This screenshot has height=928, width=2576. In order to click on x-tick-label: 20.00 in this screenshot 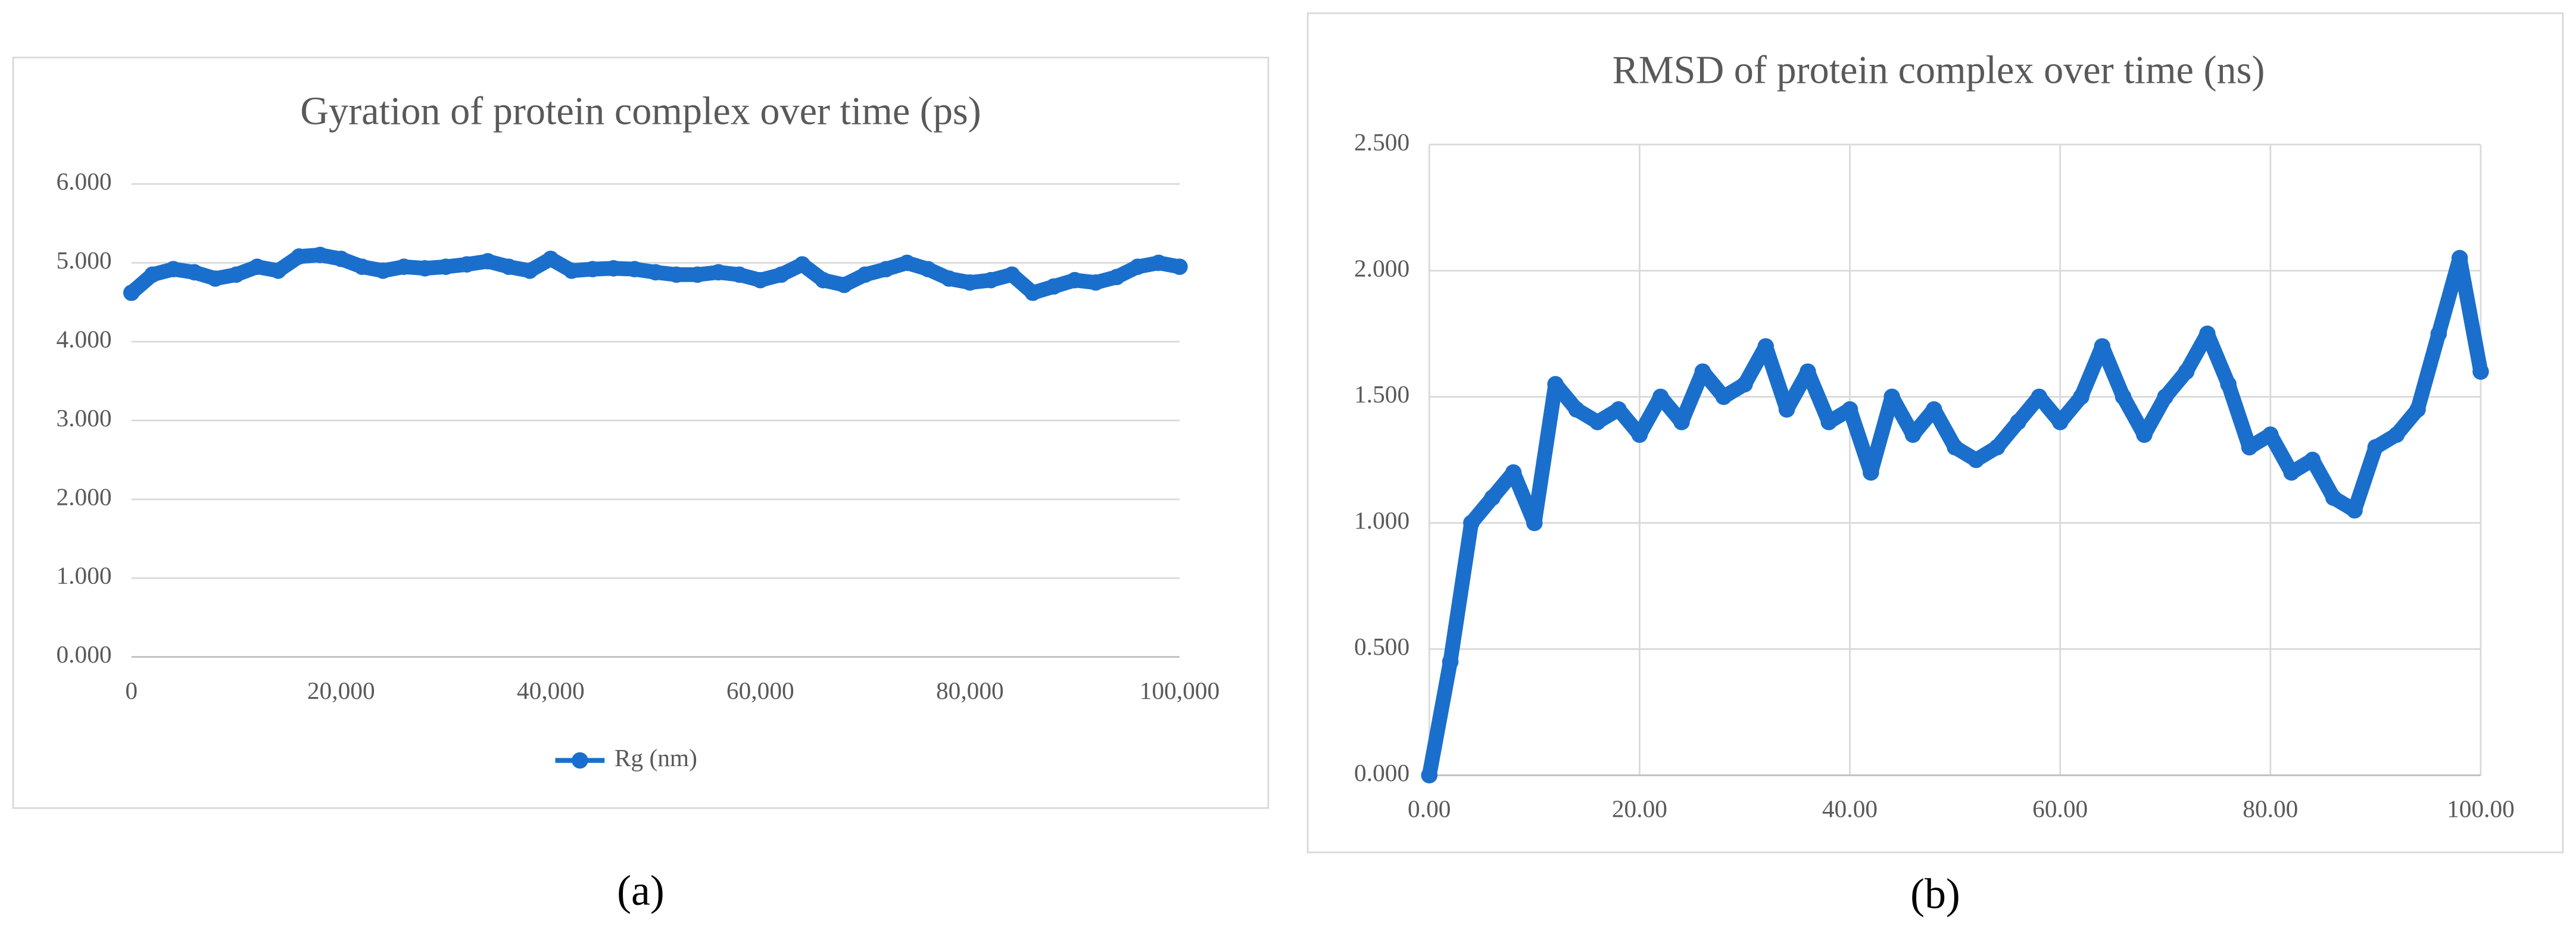, I will do `click(1640, 809)`.